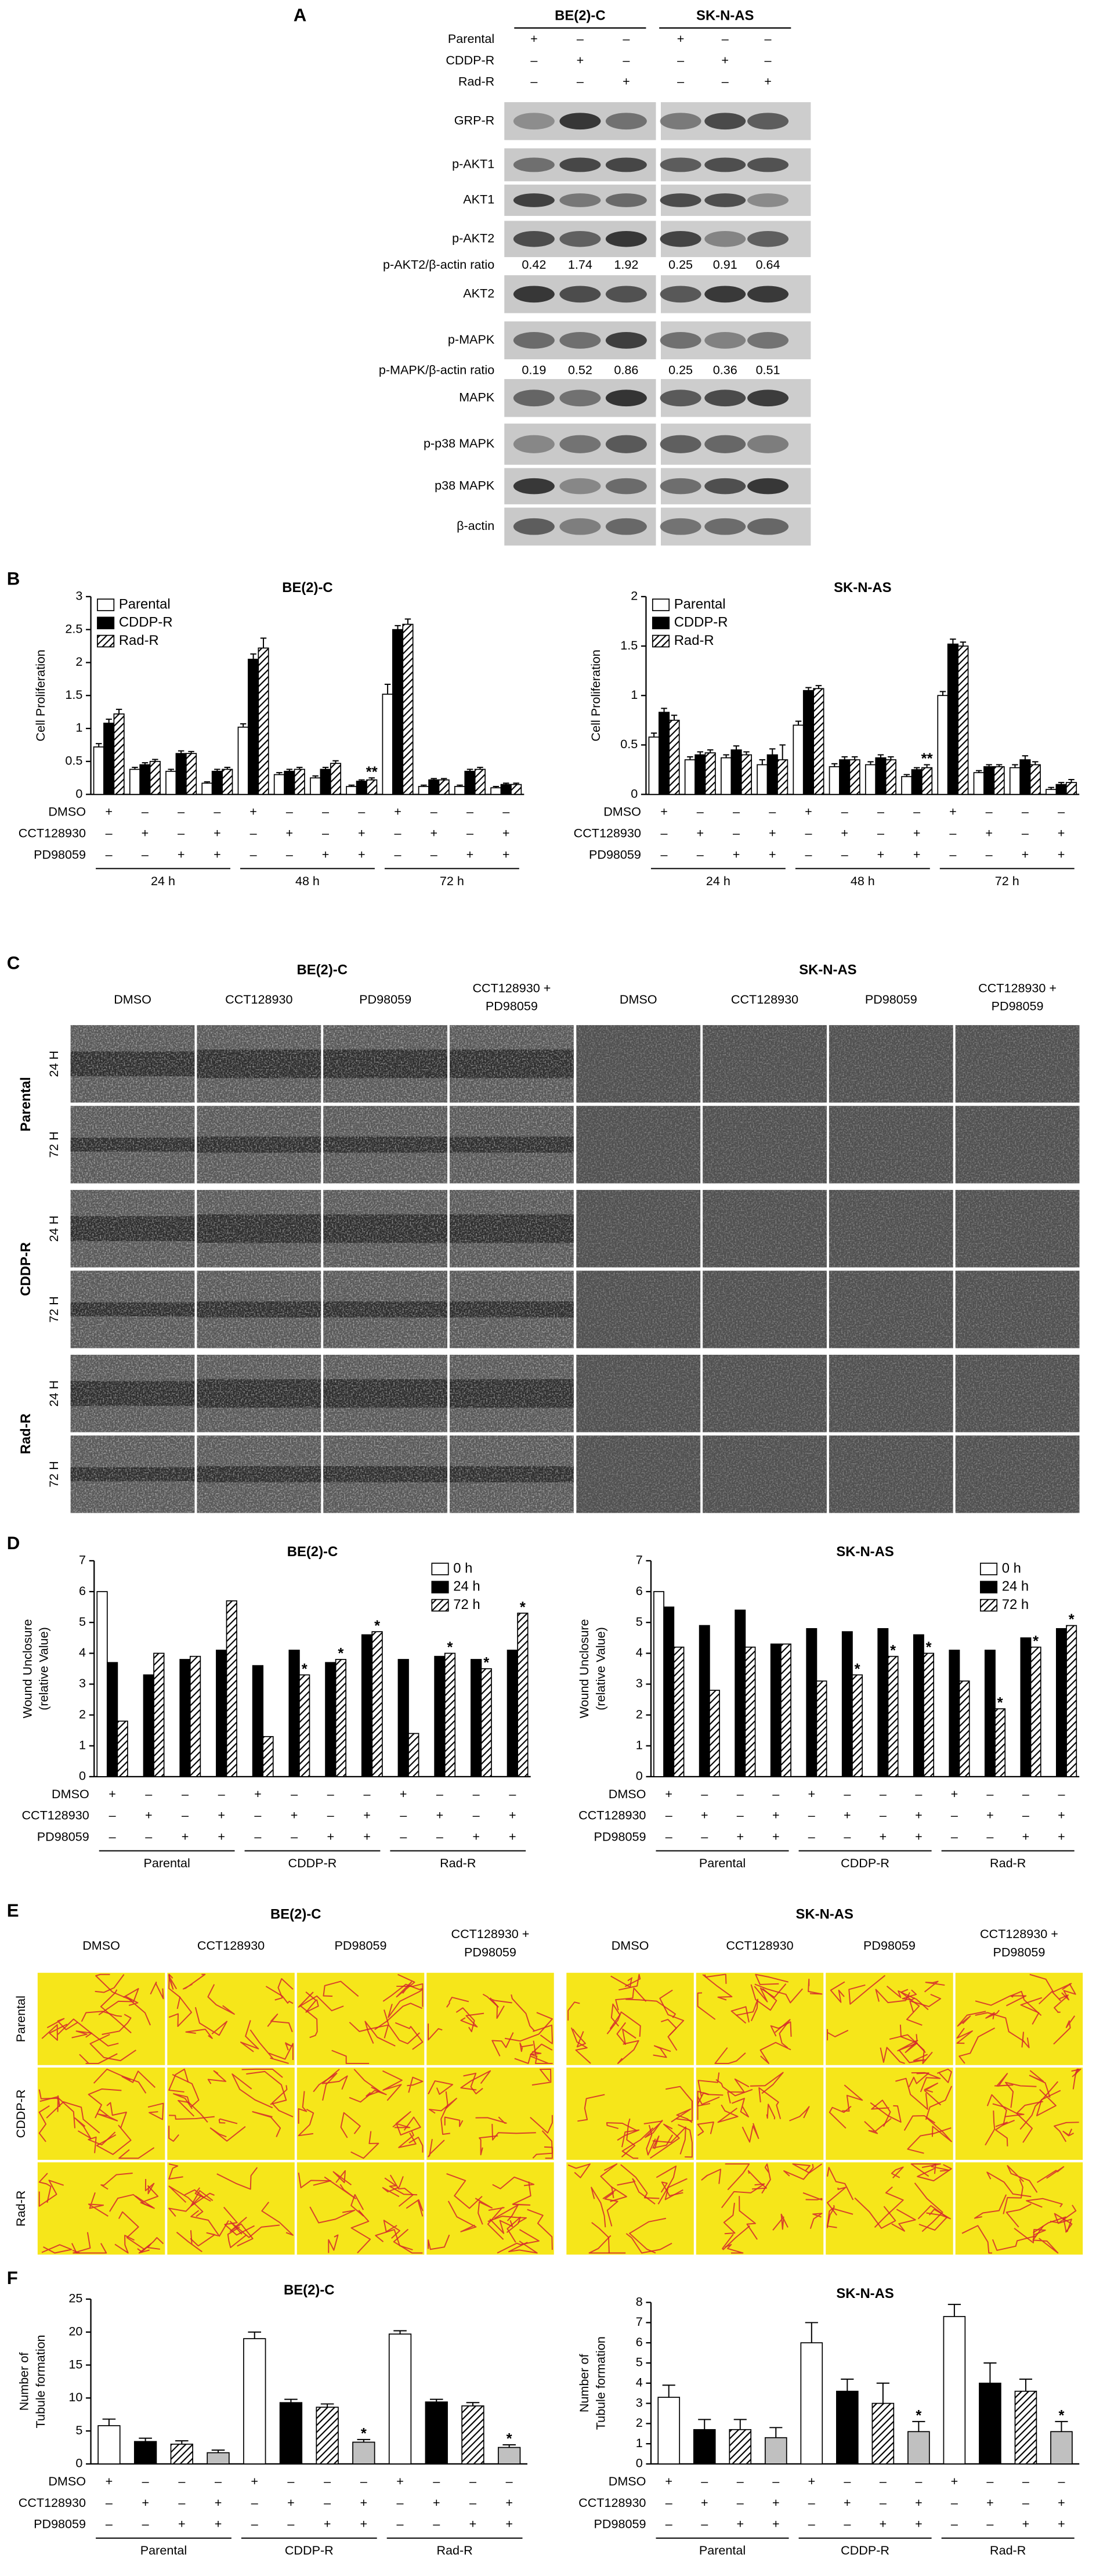 The image size is (1096, 2576). I want to click on y-tick-label: 1.5, so click(73, 694).